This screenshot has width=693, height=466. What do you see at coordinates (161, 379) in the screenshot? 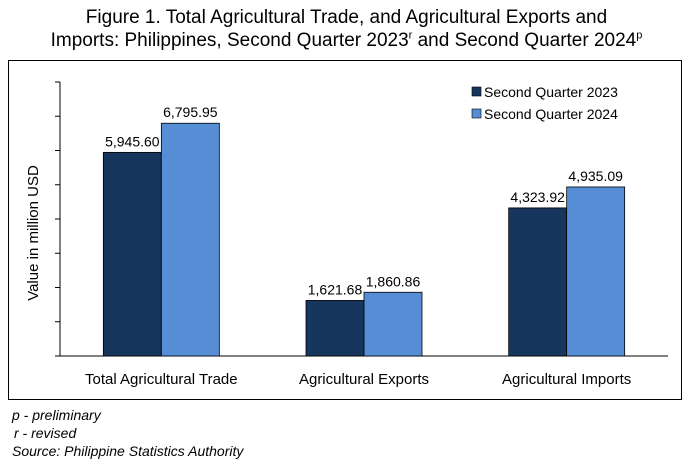
I see `x-tick-label: Total Agricultural Trade` at bounding box center [161, 379].